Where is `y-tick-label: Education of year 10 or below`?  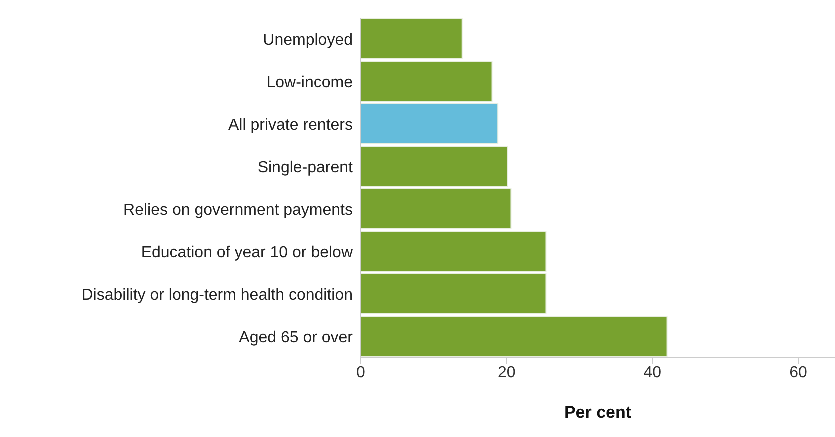 y-tick-label: Education of year 10 or below is located at coordinates (247, 253).